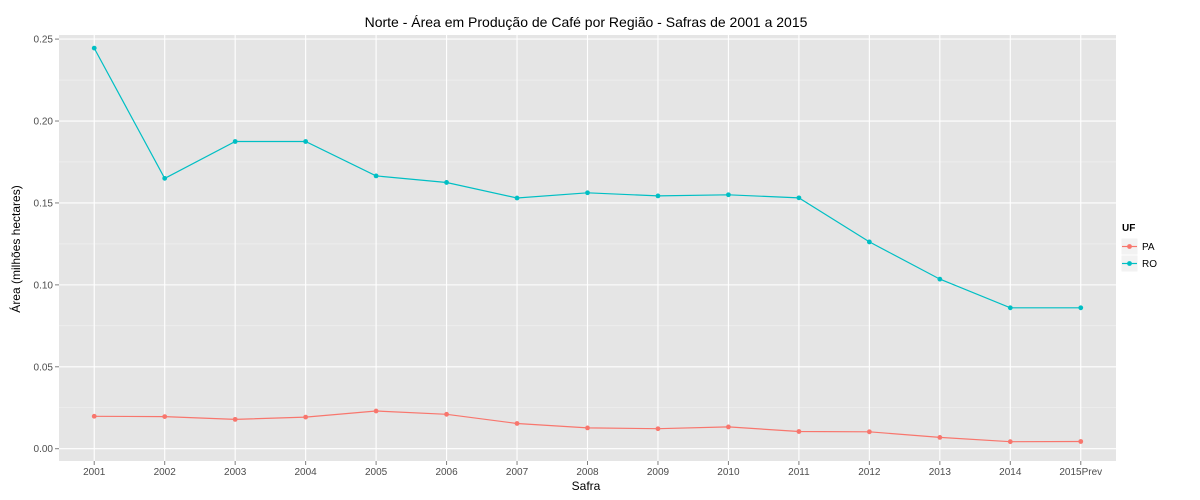  Describe the element at coordinates (1138, 248) in the screenshot. I see `legend: UF PA RO` at that location.